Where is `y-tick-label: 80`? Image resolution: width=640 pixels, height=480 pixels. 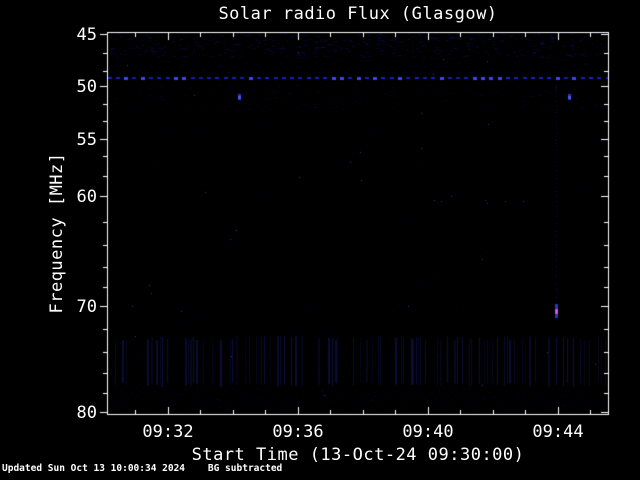 y-tick-label: 80 is located at coordinates (86, 413).